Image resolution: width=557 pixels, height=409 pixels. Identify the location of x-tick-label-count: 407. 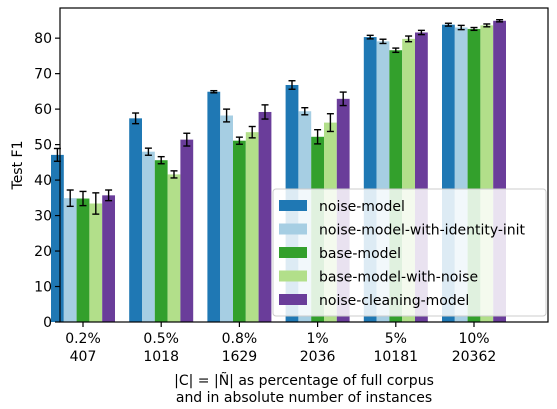
(83, 357).